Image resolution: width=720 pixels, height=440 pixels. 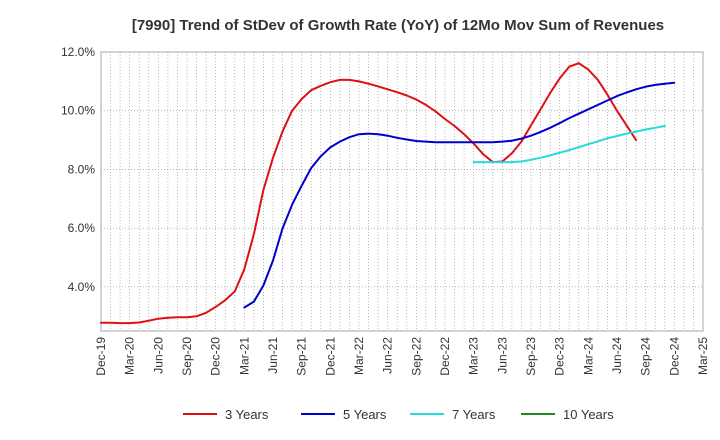 I want to click on legend-label: 5 Years, so click(x=365, y=414).